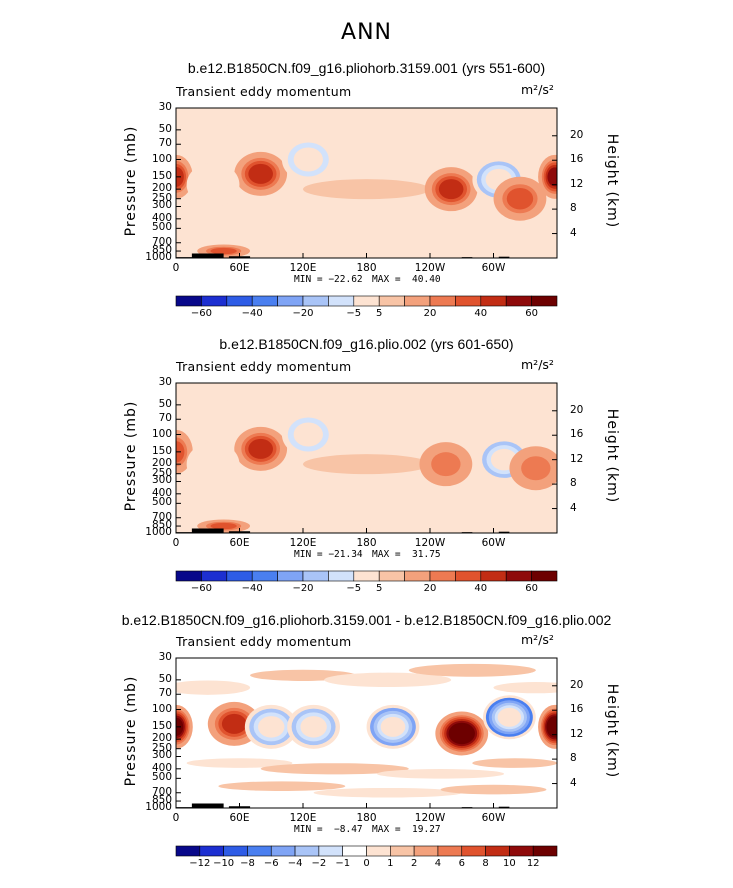 This screenshot has width=733, height=888. Describe the element at coordinates (537, 89) in the screenshot. I see `unit-label: m²/s²` at that location.